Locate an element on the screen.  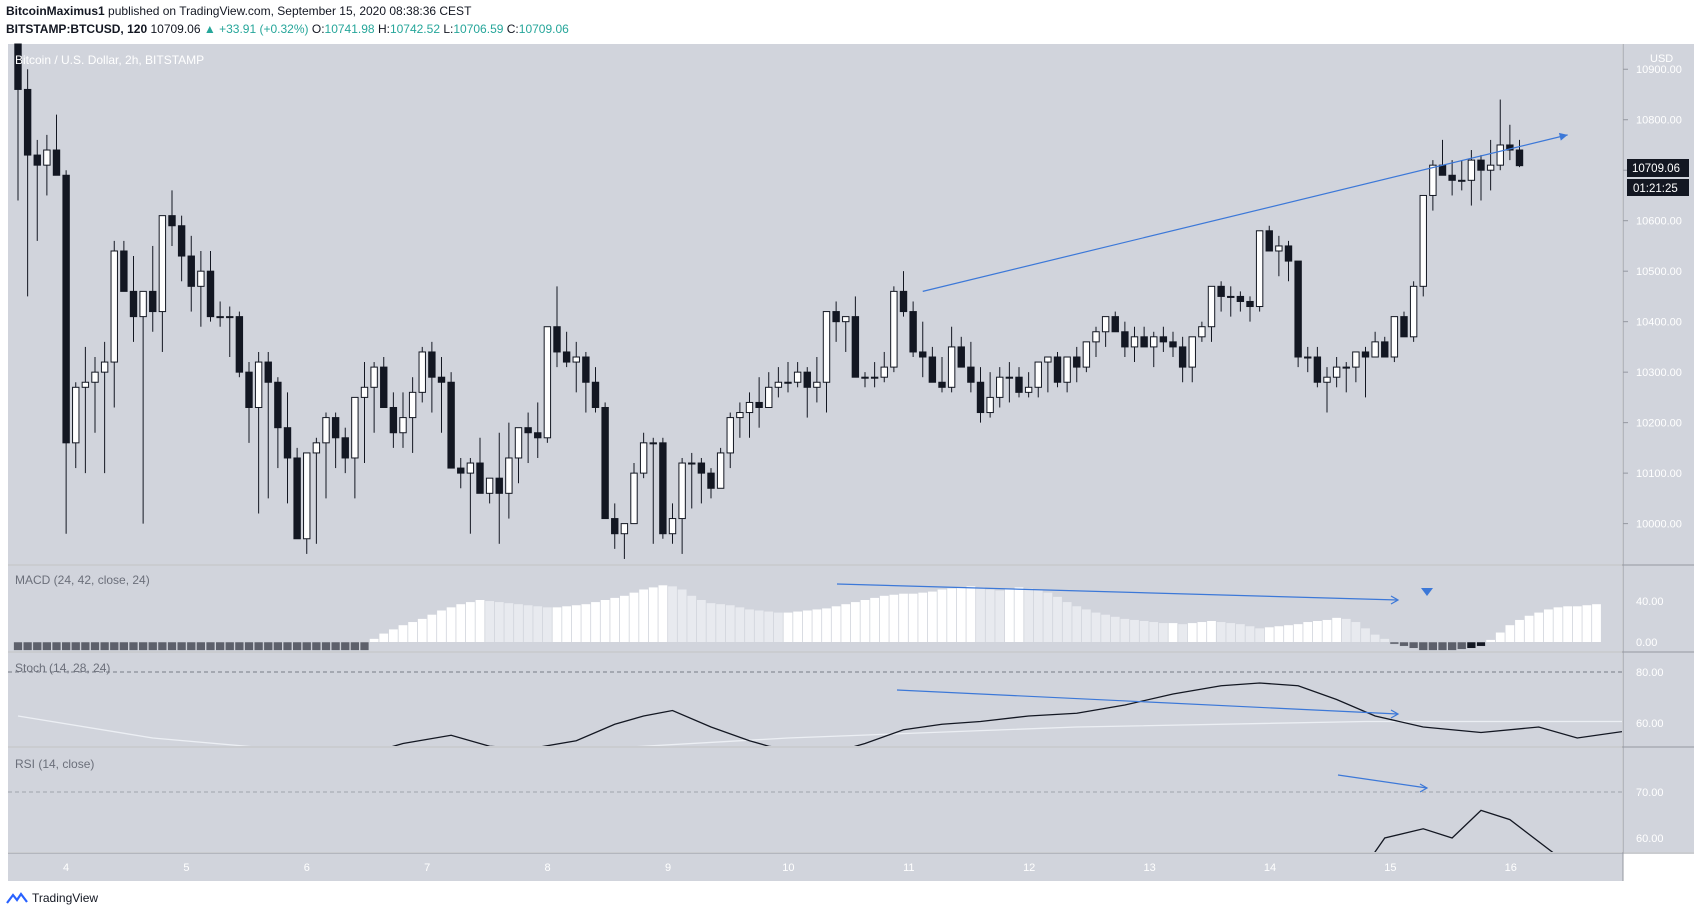
time-axis-bg is located at coordinates (815, 867).